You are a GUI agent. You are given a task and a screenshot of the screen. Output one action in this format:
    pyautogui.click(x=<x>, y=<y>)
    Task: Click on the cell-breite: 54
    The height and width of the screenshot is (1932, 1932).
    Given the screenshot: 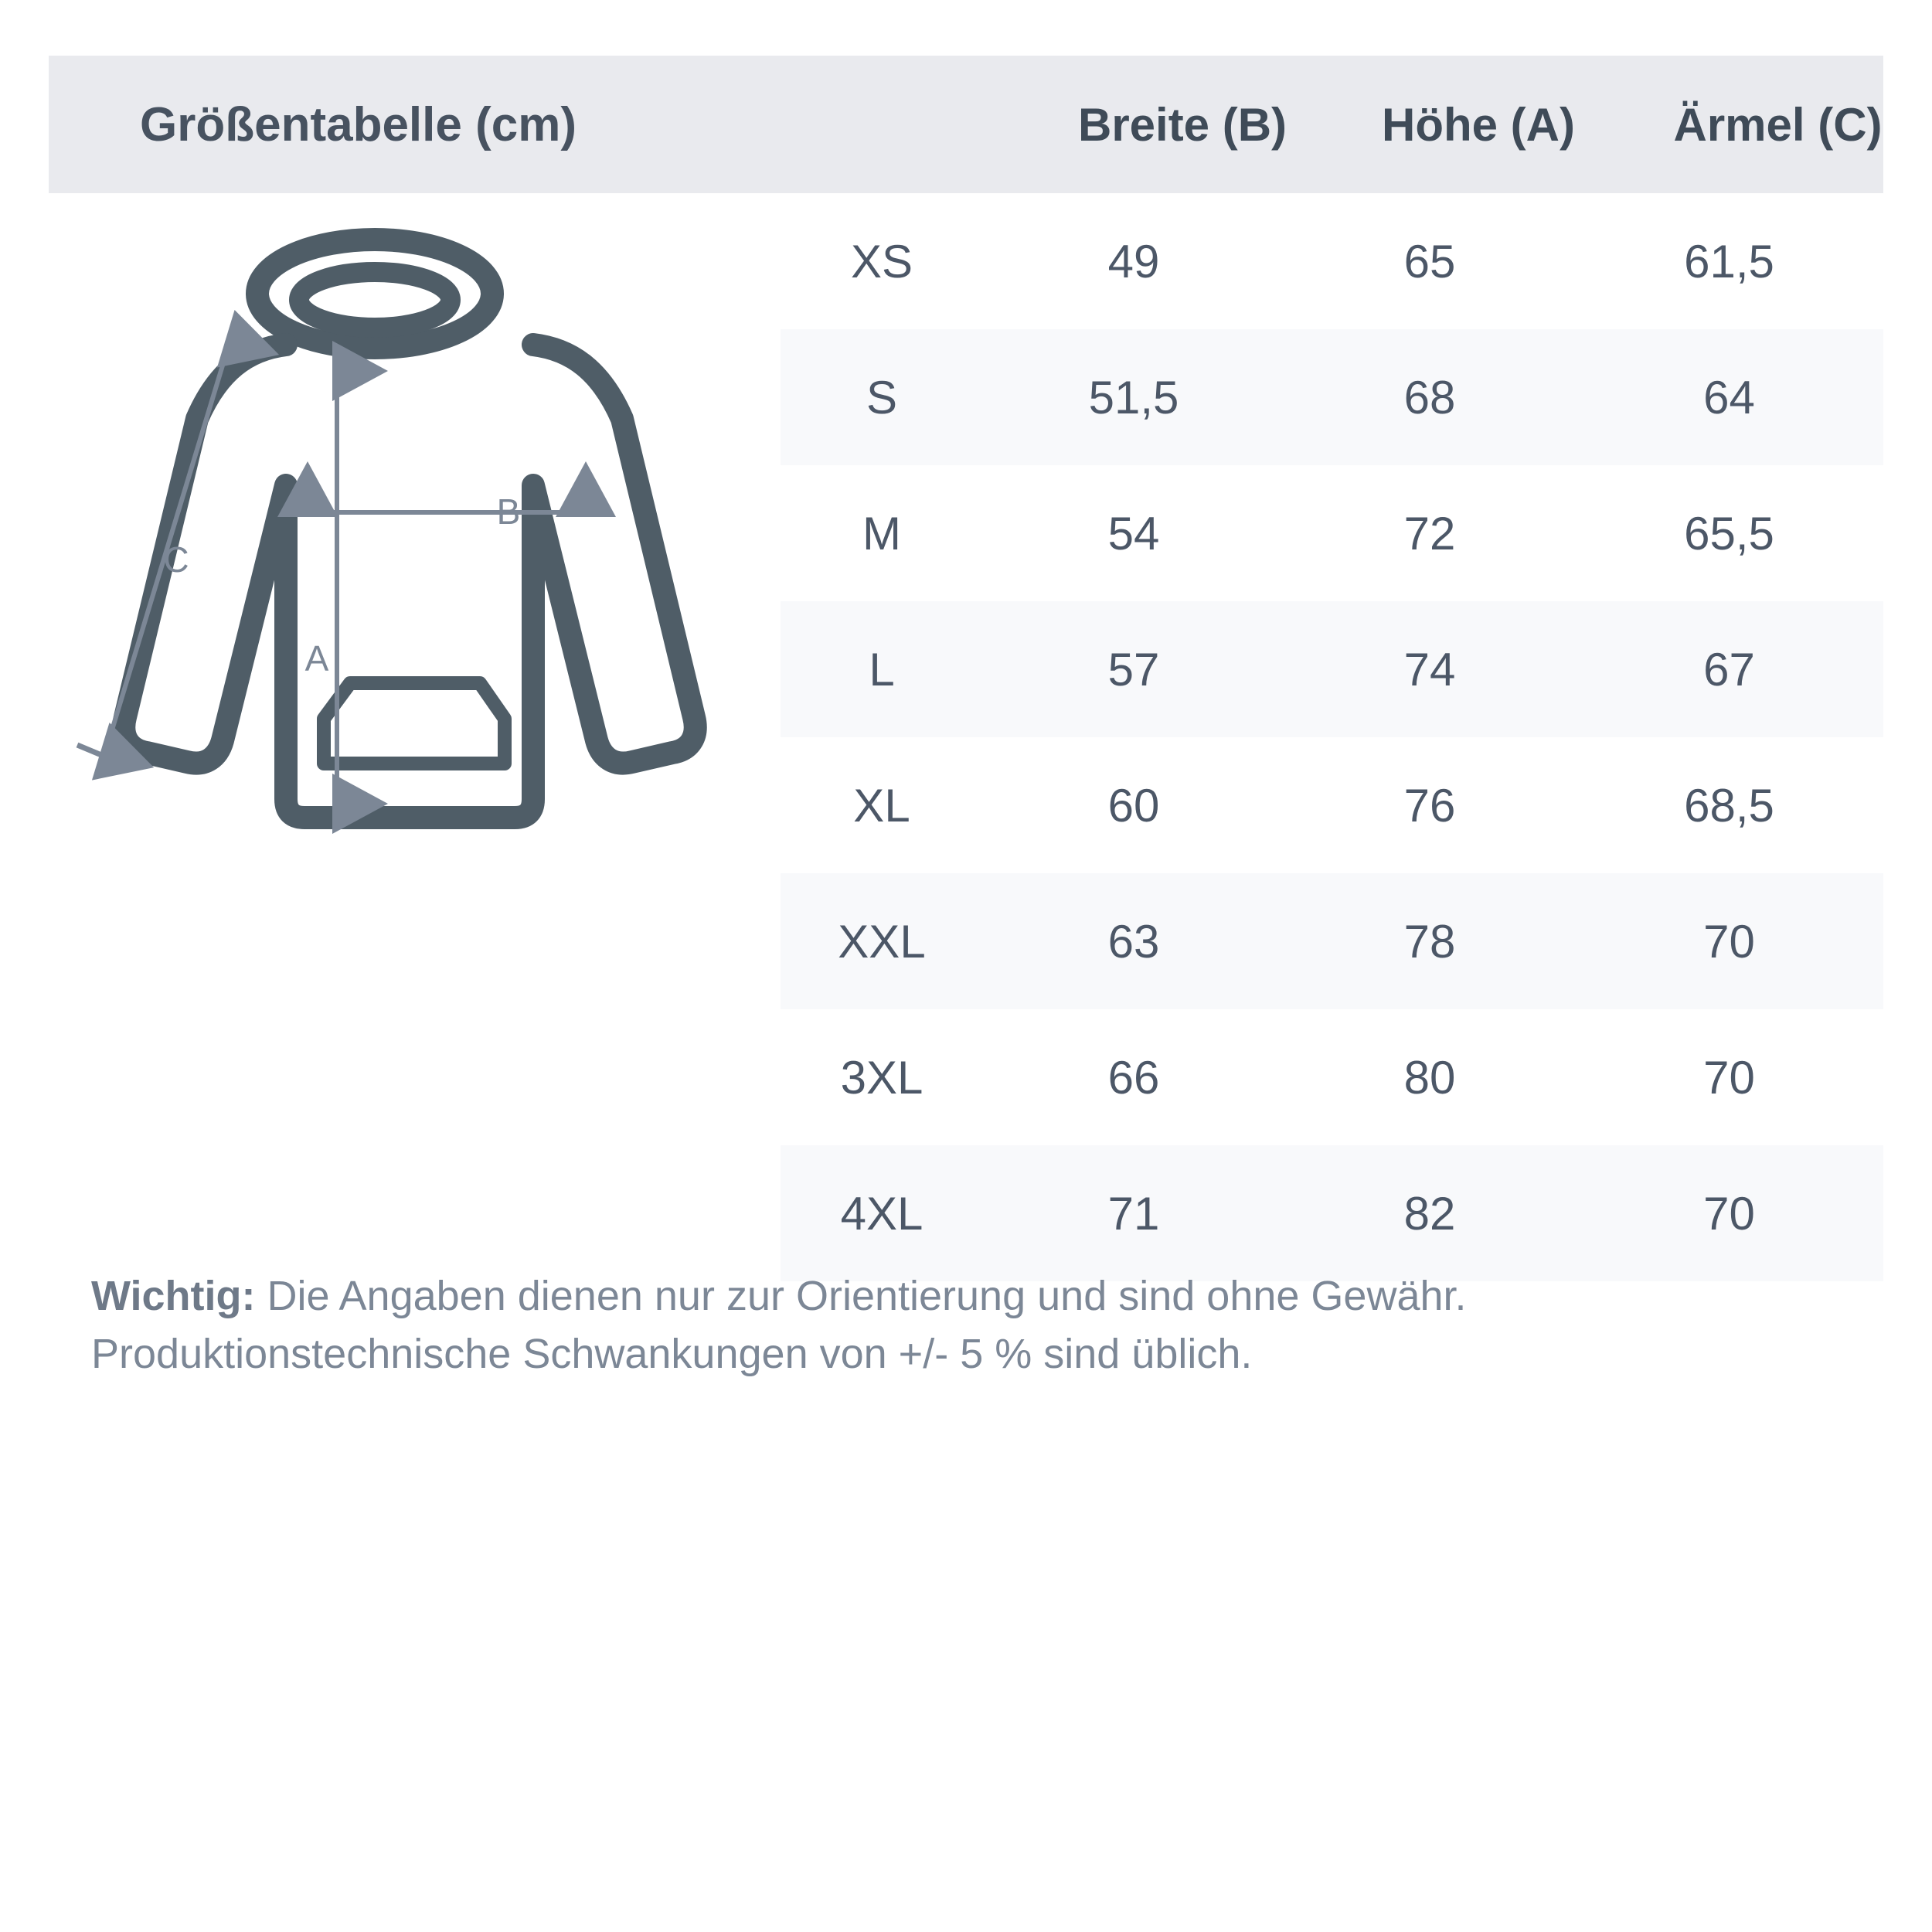 What is the action you would take?
    pyautogui.click(x=1134, y=533)
    